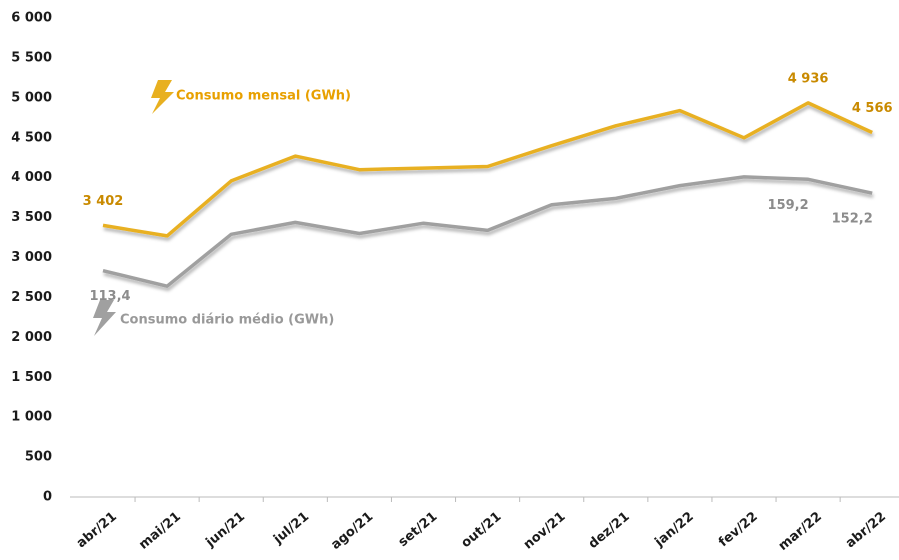 Image resolution: width=899 pixels, height=560 pixels. What do you see at coordinates (38, 457) in the screenshot?
I see `y-tick-label: 500` at bounding box center [38, 457].